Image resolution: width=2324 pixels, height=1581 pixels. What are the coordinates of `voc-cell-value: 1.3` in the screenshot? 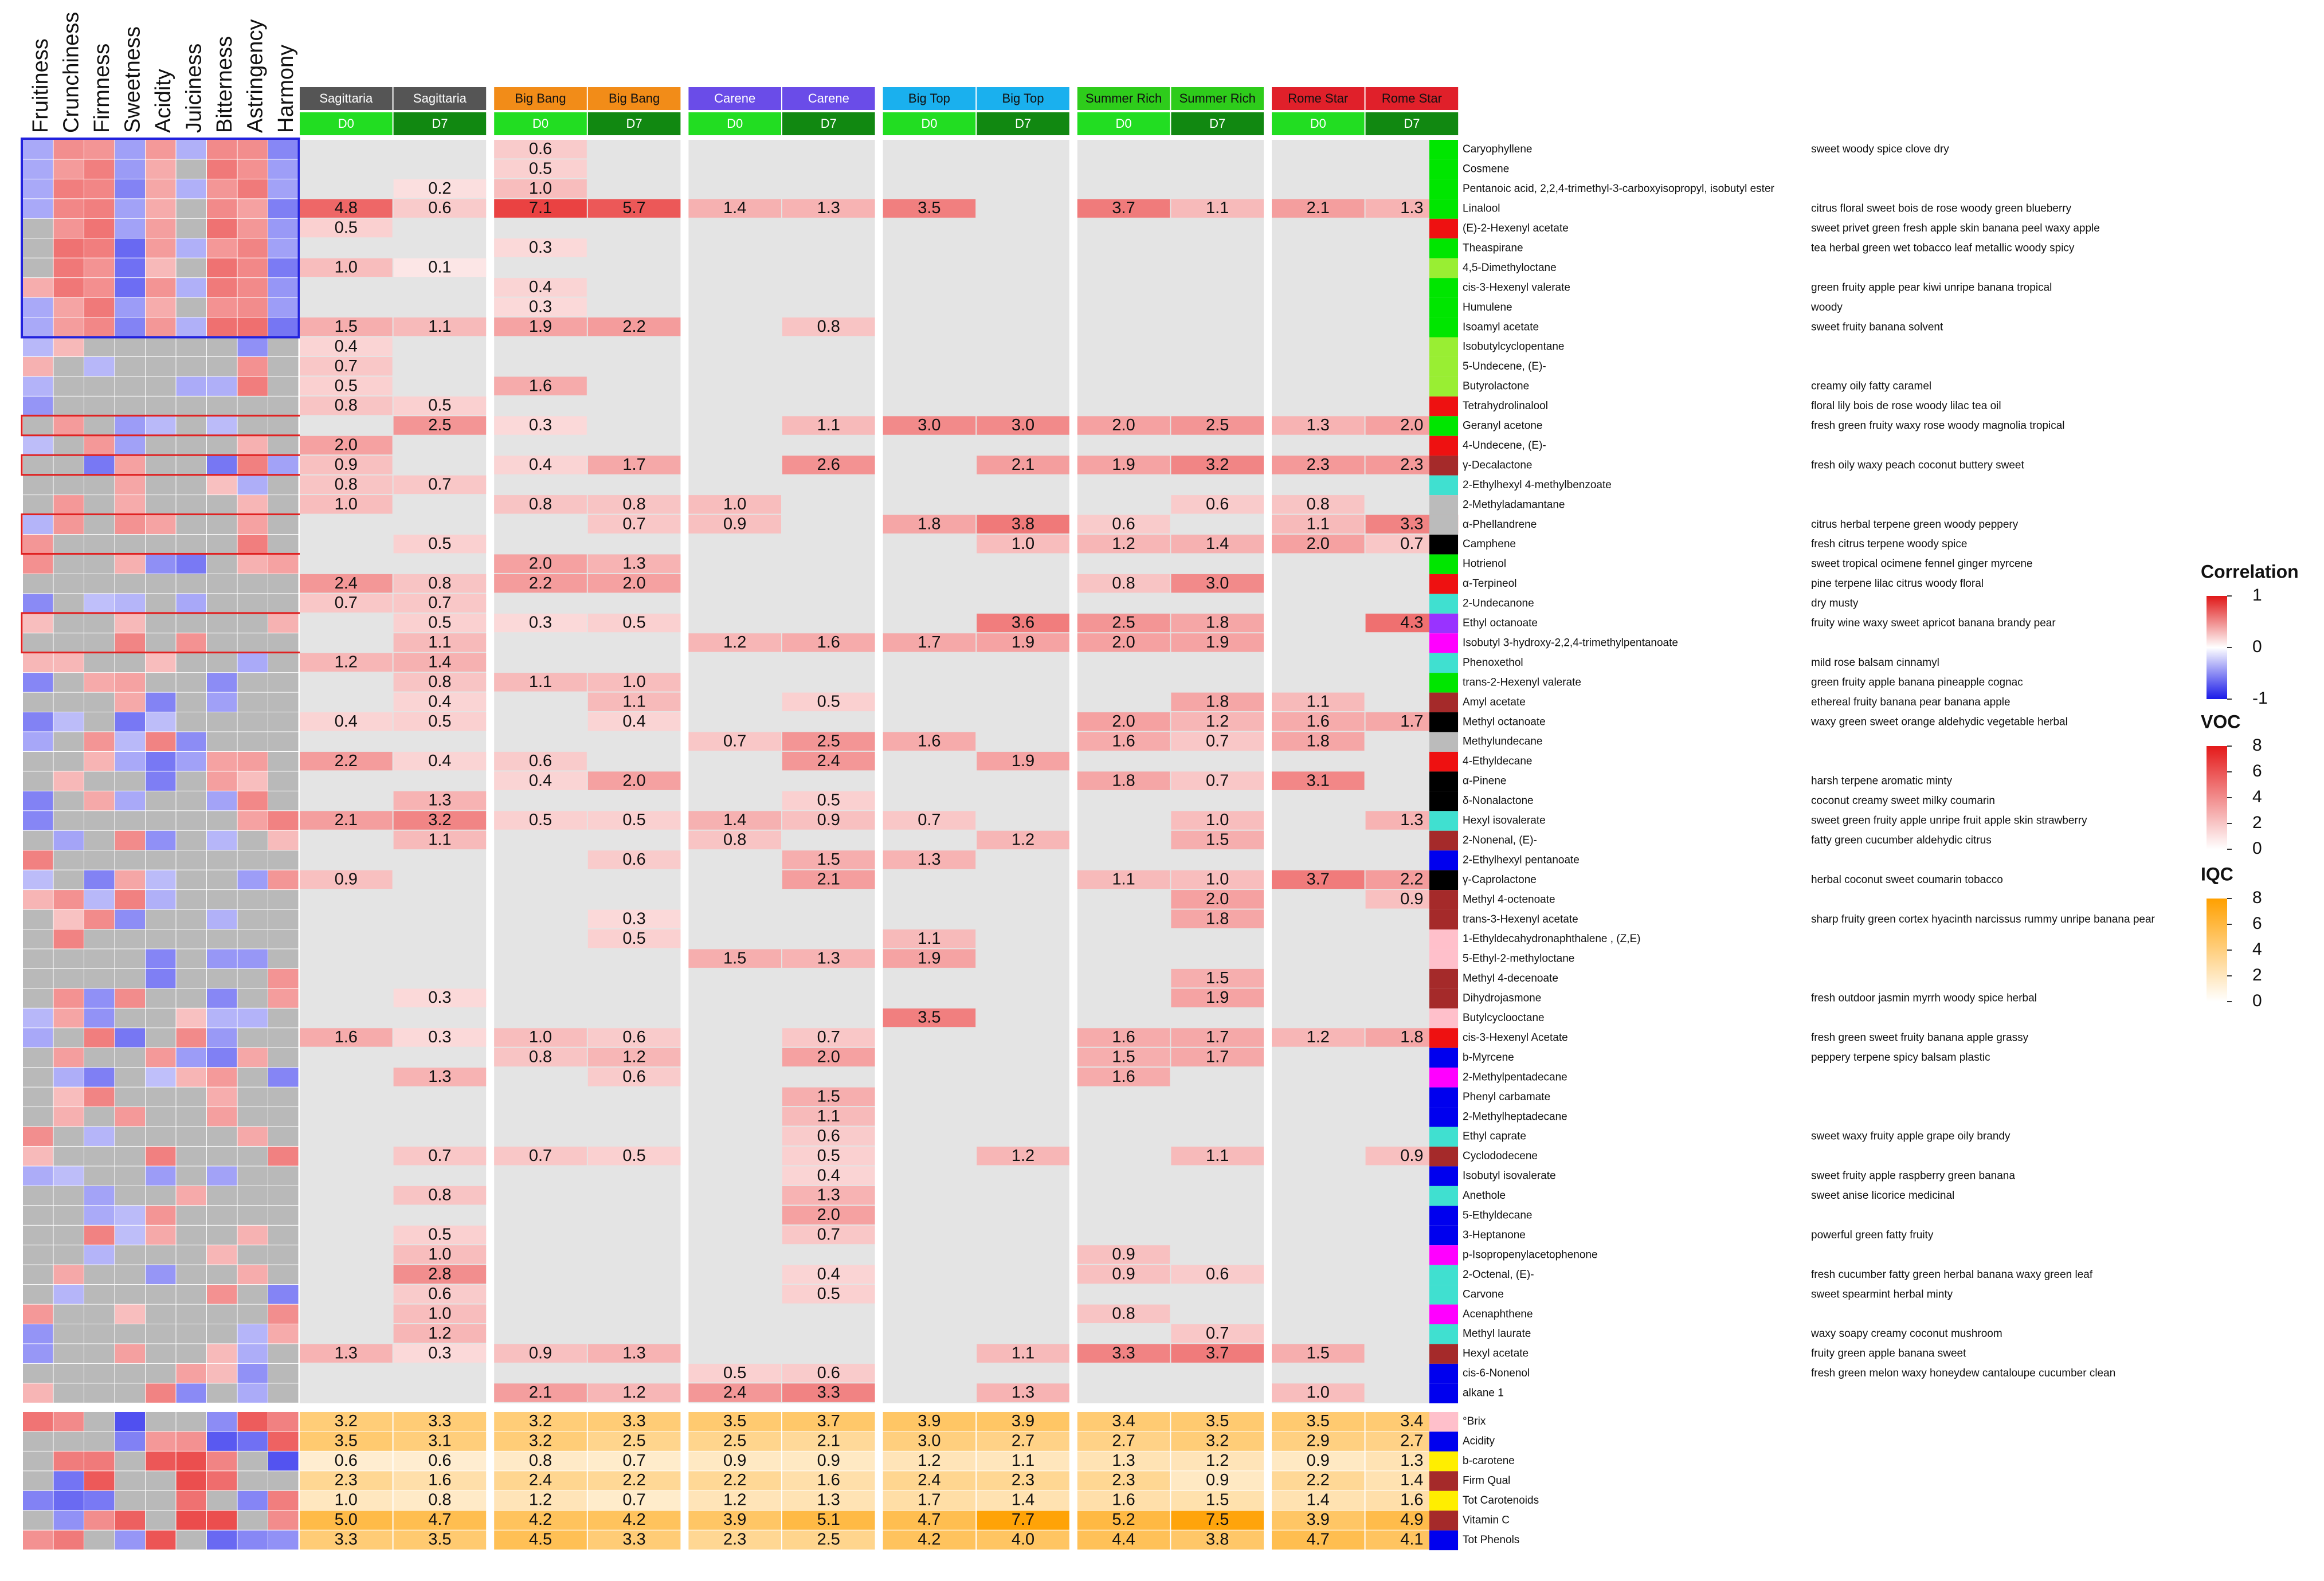 It's located at (346, 1353).